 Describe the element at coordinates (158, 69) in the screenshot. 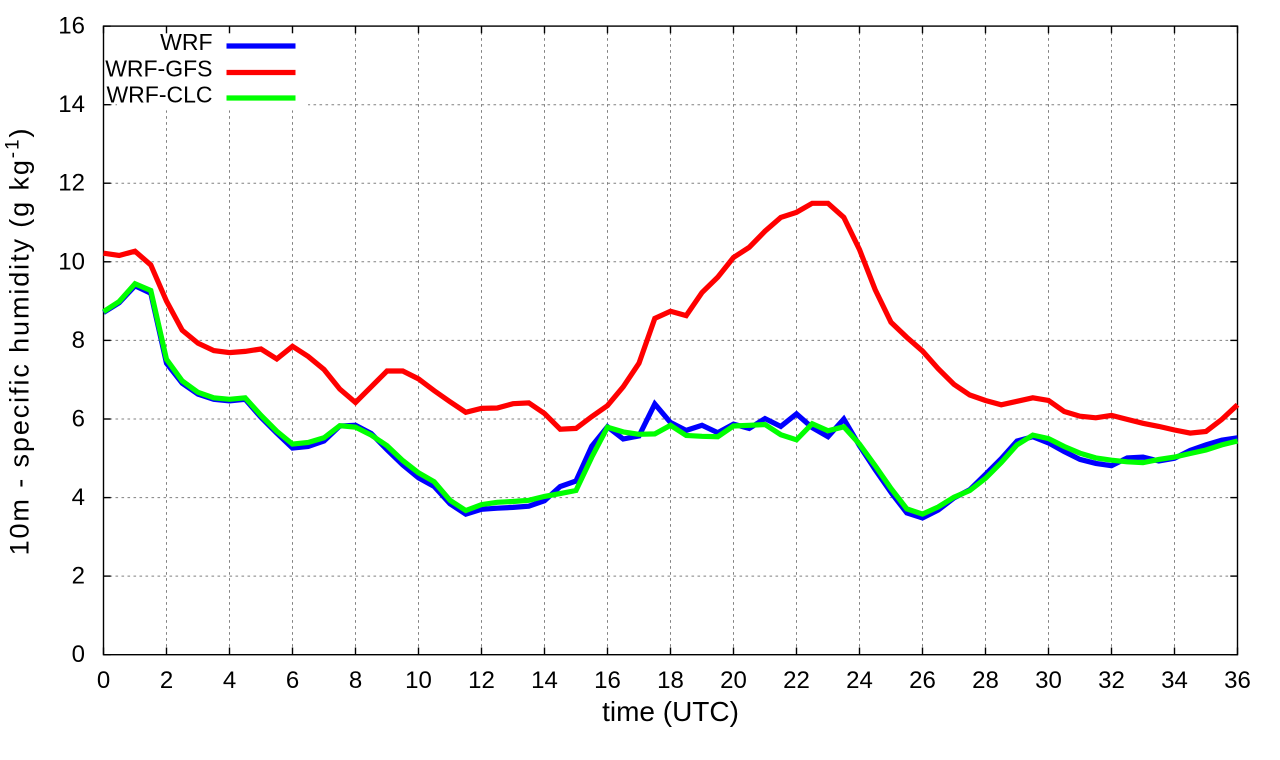

I see `svg-text: WRF-GFS` at that location.